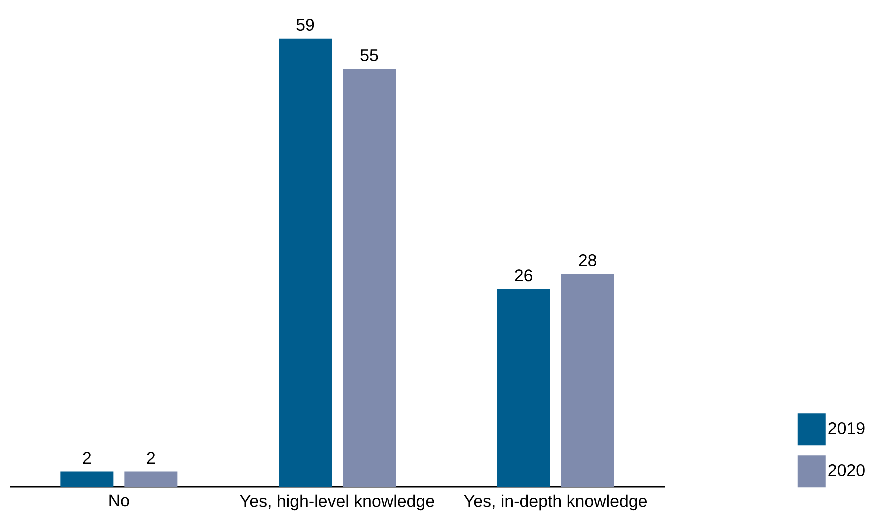  I want to click on data-label: 28, so click(588, 260).